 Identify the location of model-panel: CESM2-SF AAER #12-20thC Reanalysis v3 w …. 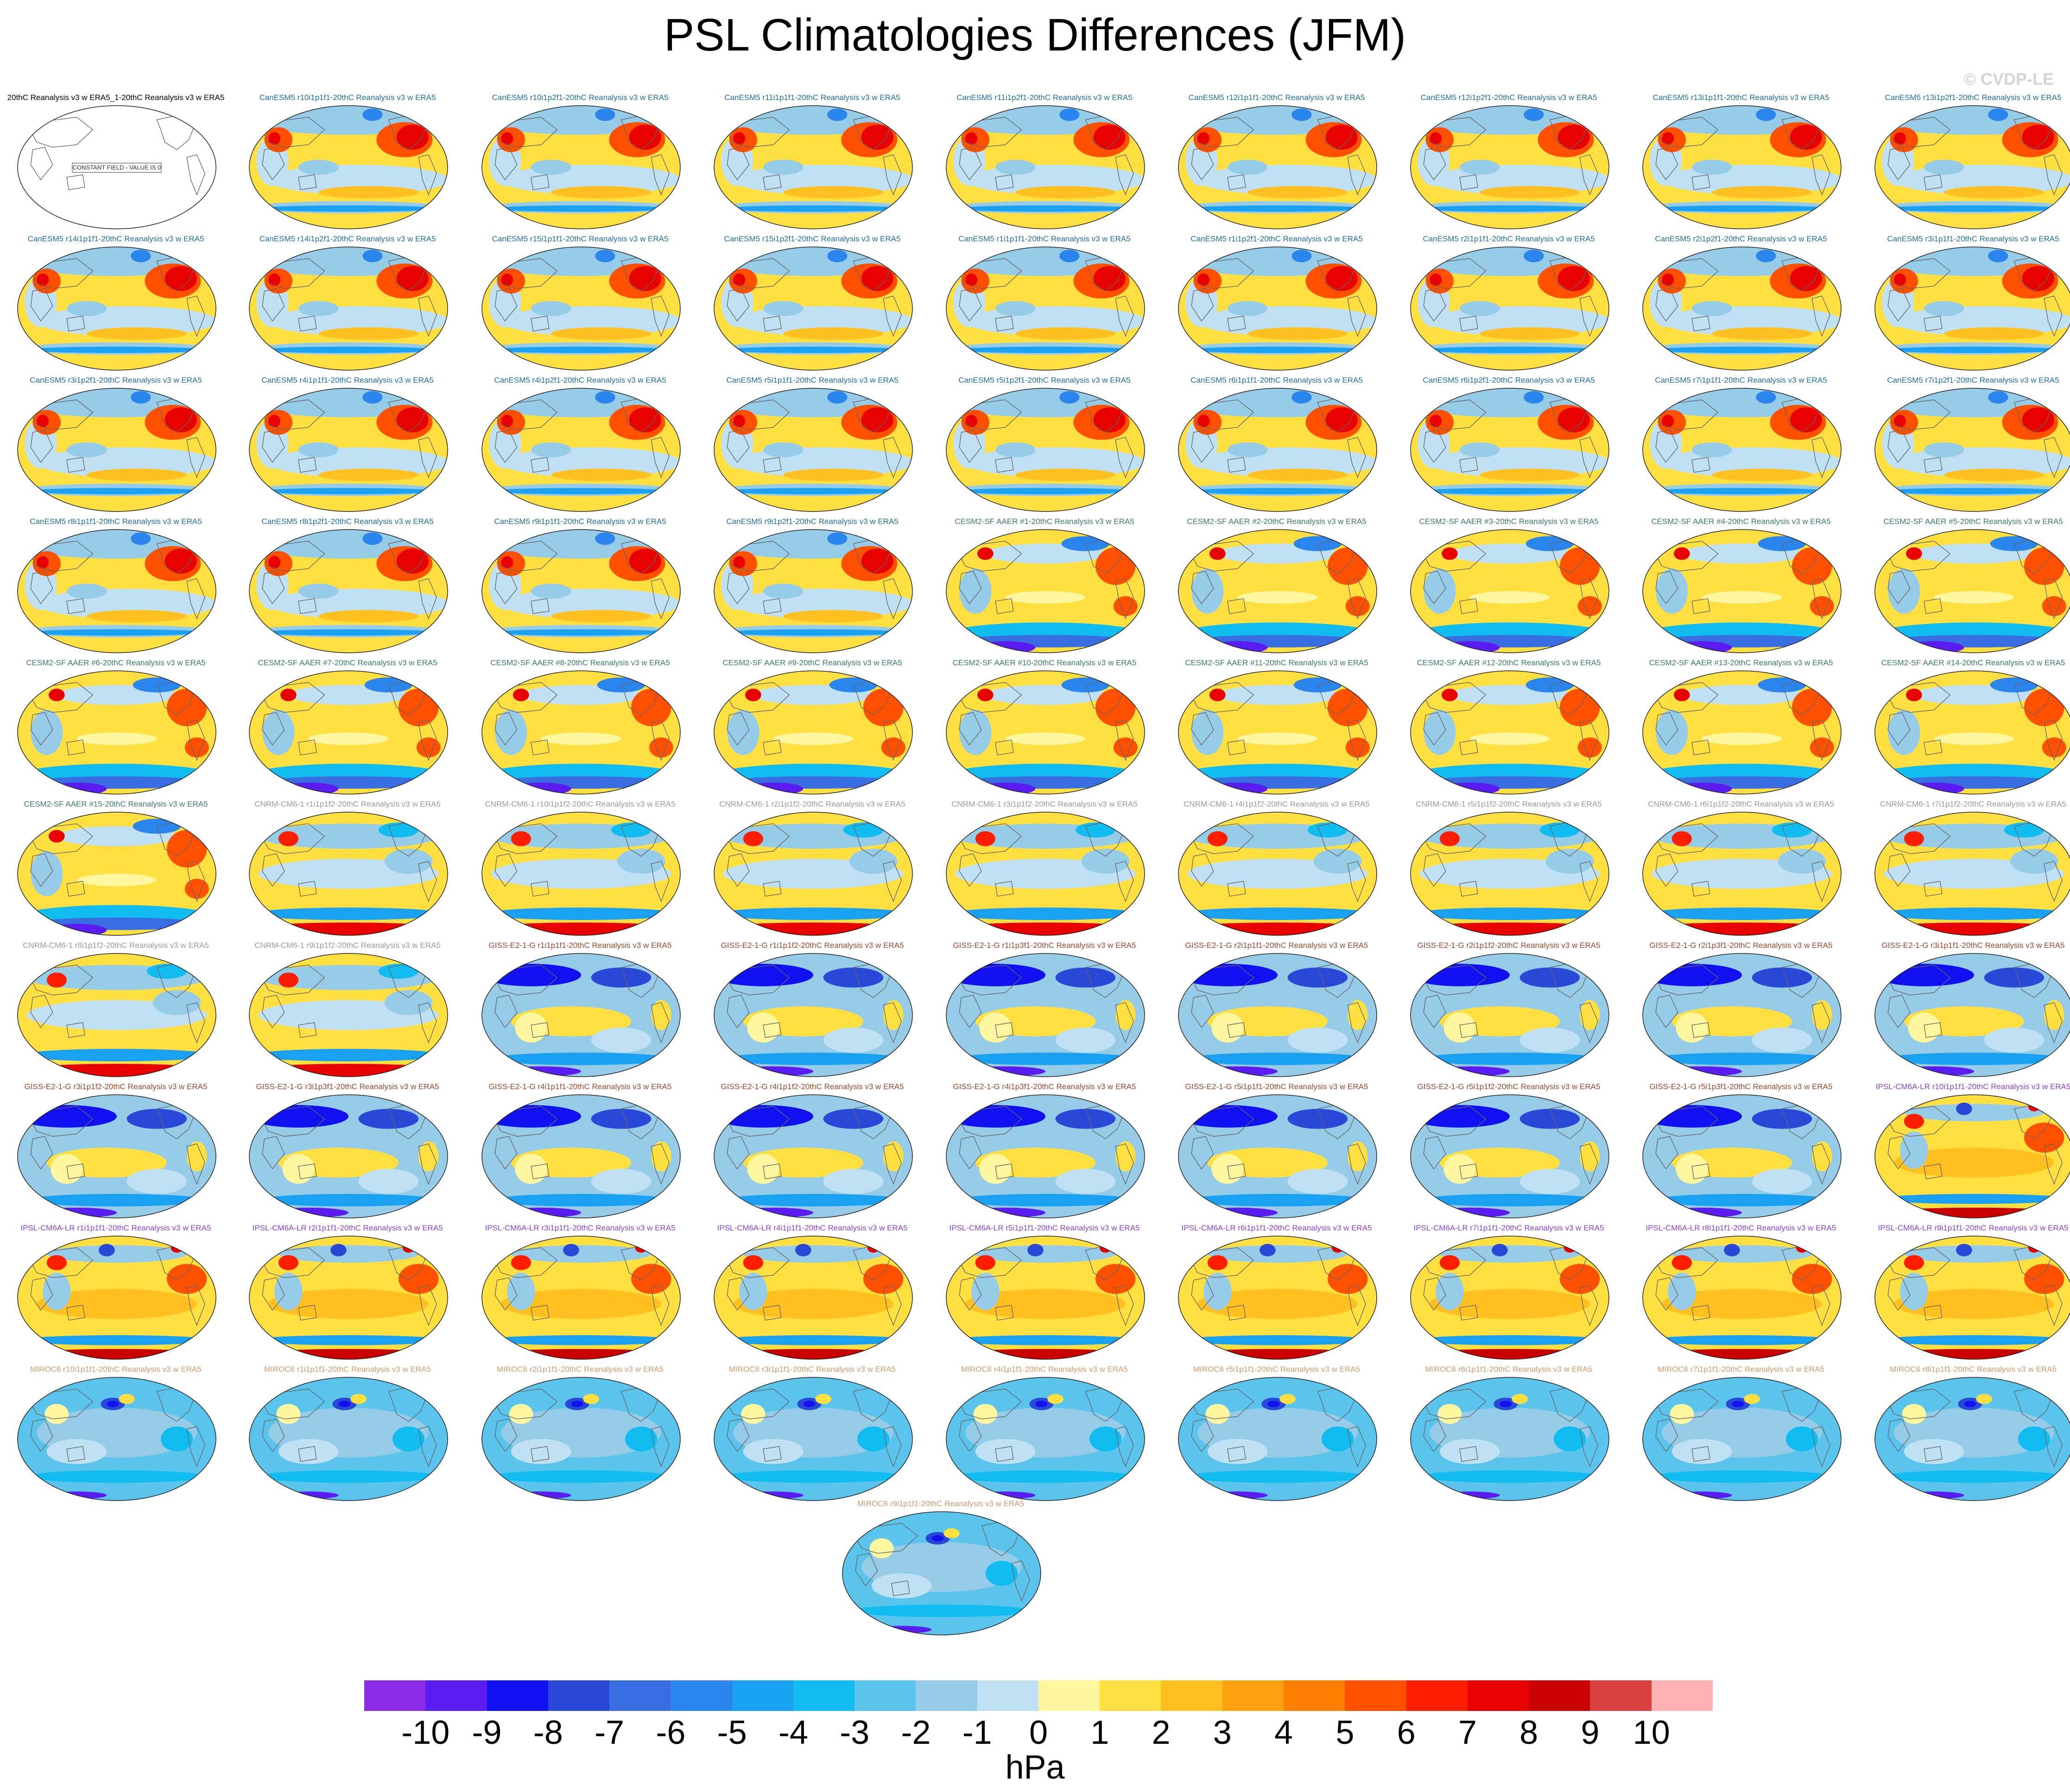
(1509, 727).